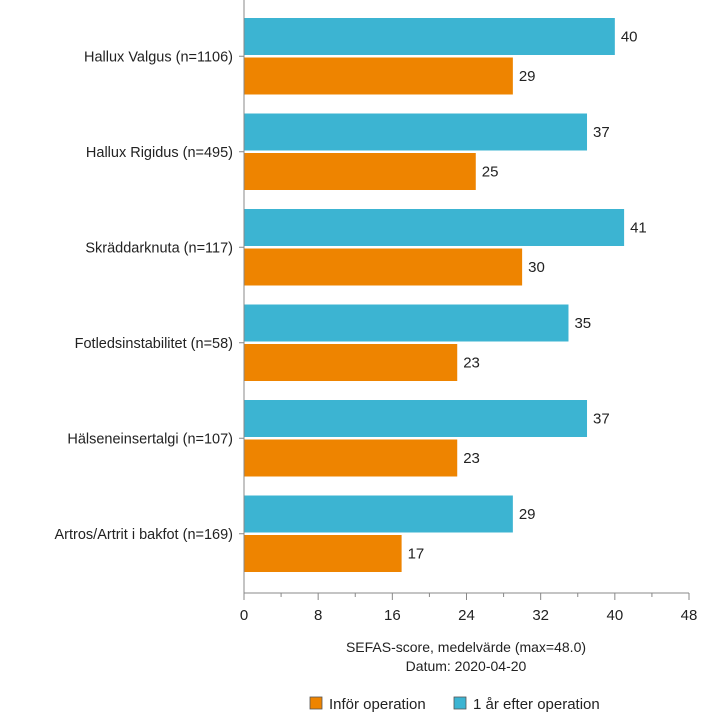 Image resolution: width=717 pixels, height=725 pixels. I want to click on bar-value-label: 17, so click(416, 554).